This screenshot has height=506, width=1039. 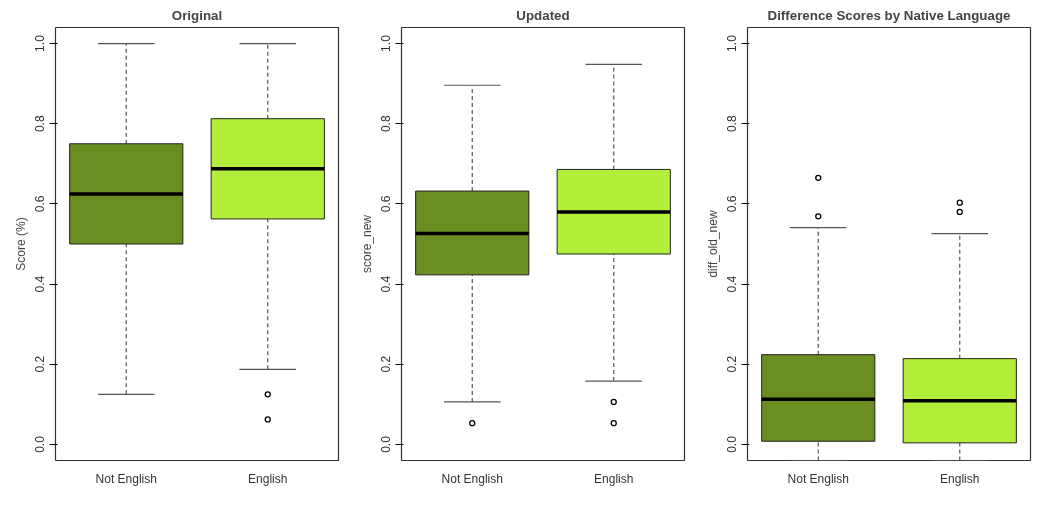 I want to click on chart-title: Updated, so click(x=543, y=15).